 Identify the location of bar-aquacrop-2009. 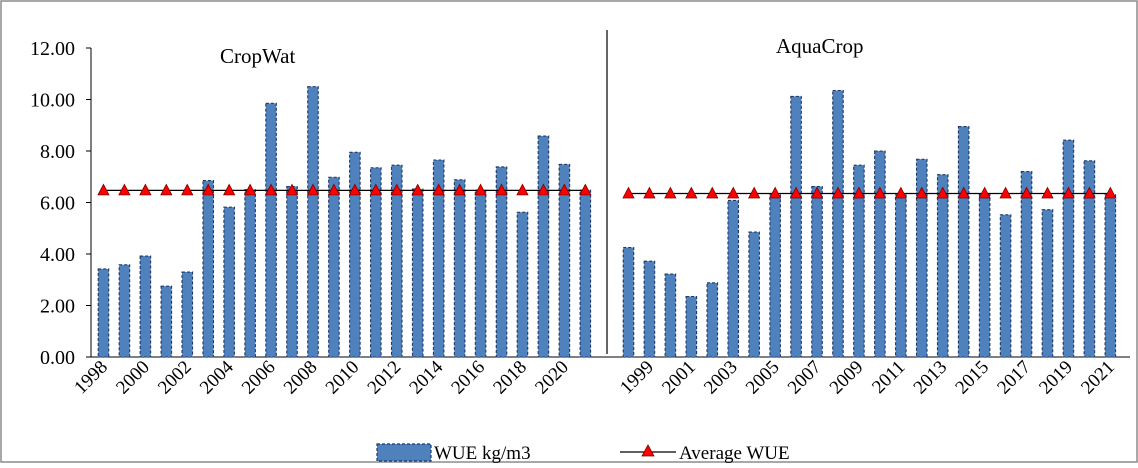
(859, 261).